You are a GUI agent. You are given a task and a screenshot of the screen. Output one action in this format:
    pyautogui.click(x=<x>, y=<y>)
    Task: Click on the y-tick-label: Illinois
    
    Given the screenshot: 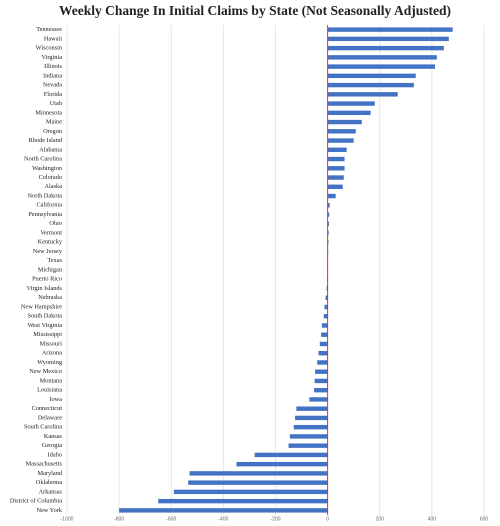 What is the action you would take?
    pyautogui.click(x=53, y=66)
    